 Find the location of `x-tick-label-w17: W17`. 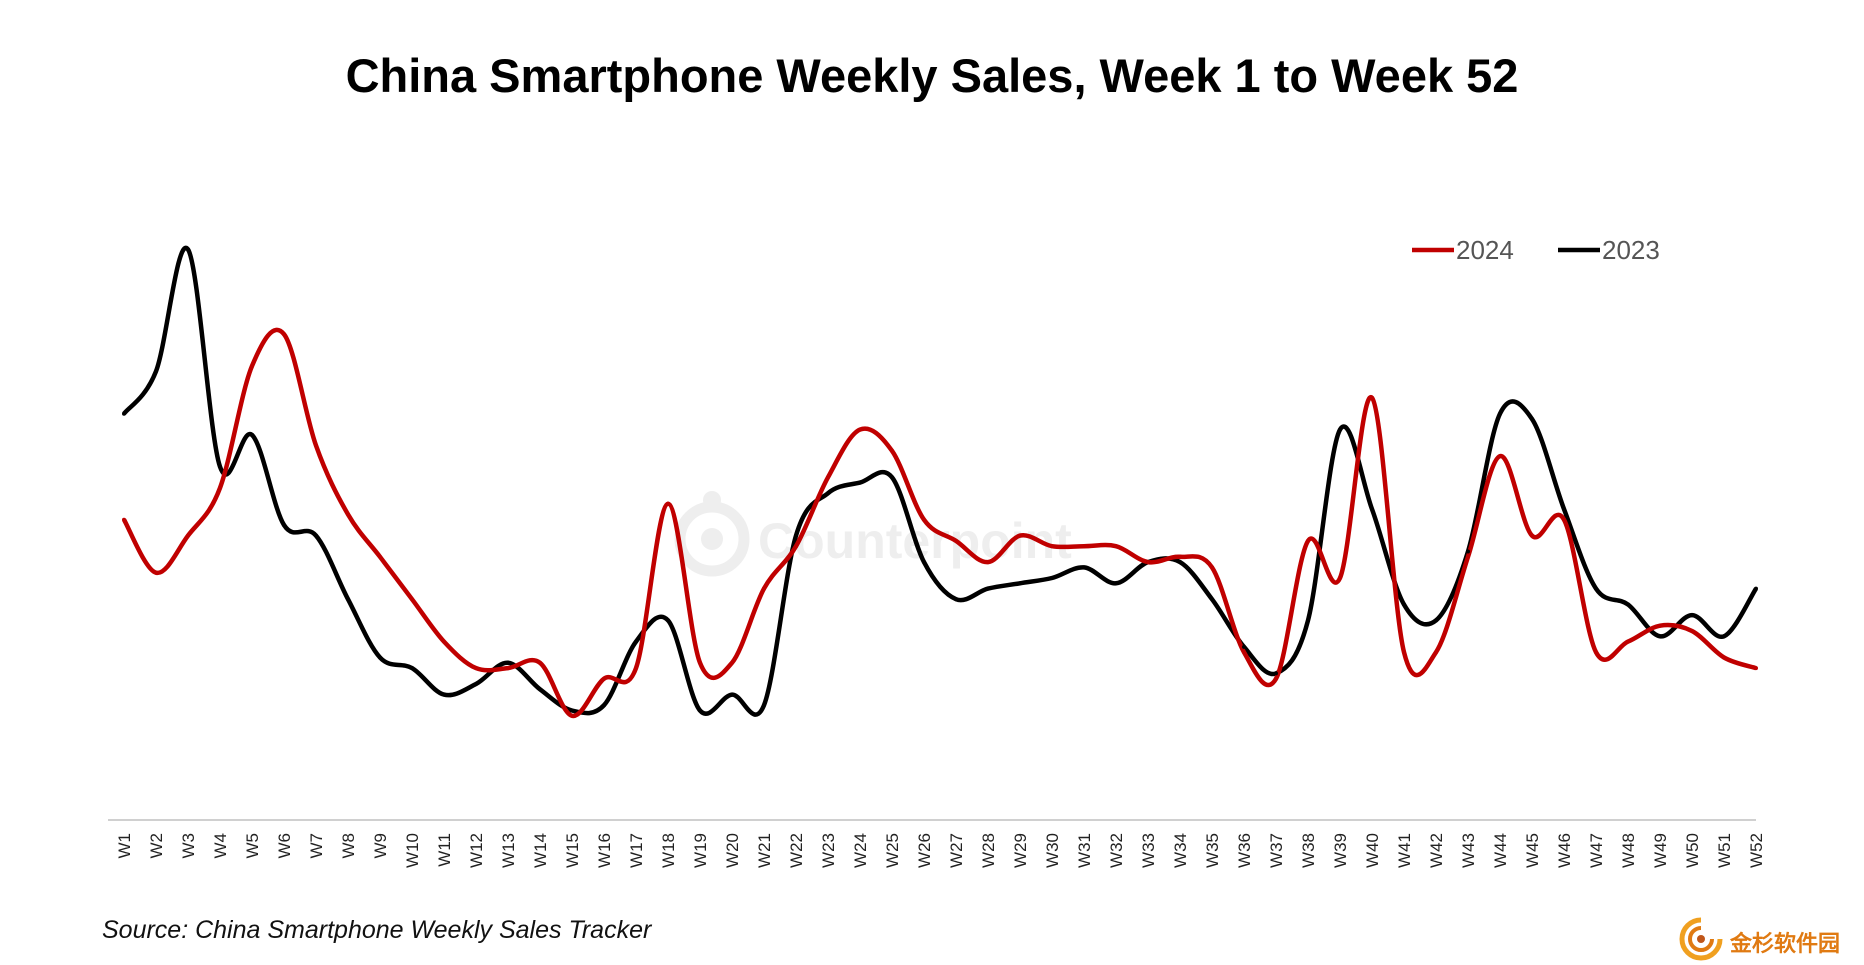

x-tick-label-w17: W17 is located at coordinates (636, 850).